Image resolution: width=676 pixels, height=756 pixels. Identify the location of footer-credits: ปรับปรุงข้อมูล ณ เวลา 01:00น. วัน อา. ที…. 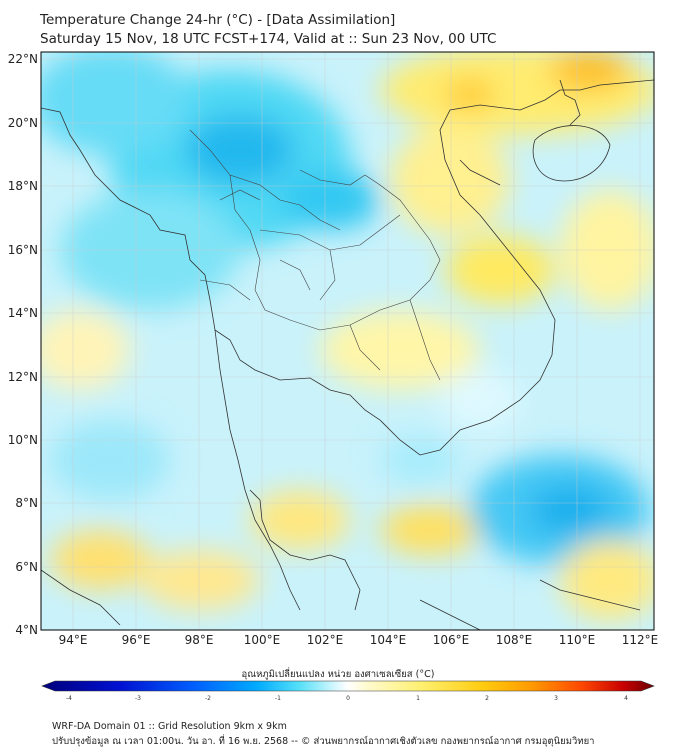
(323, 741).